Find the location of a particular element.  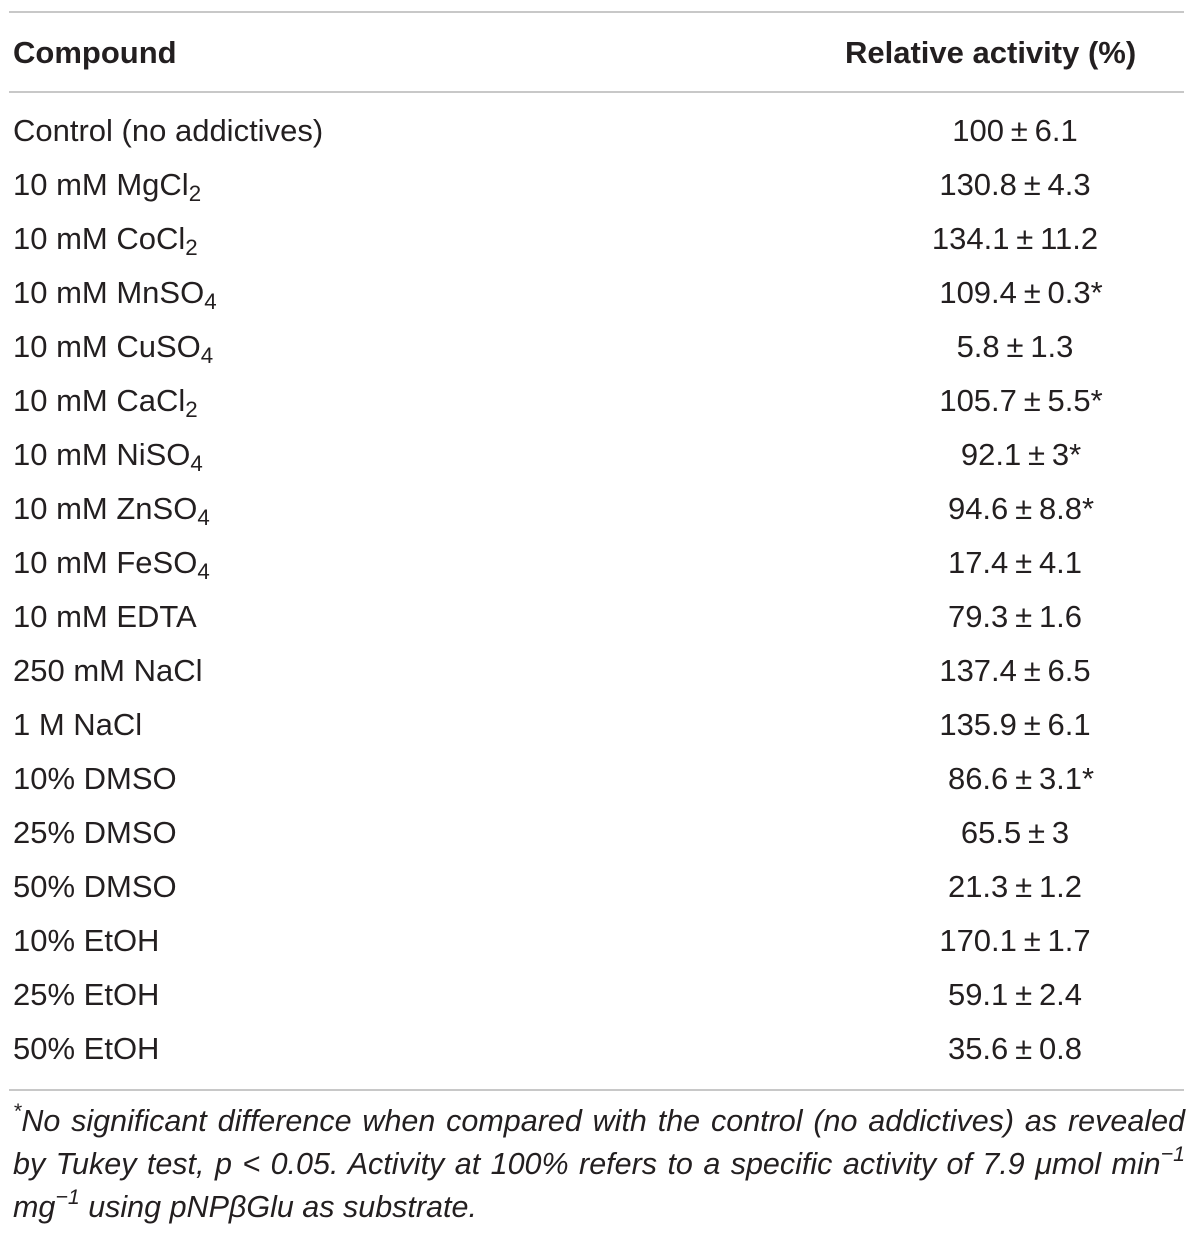

compound-cell: Control (no addictives) is located at coordinates (168, 131).